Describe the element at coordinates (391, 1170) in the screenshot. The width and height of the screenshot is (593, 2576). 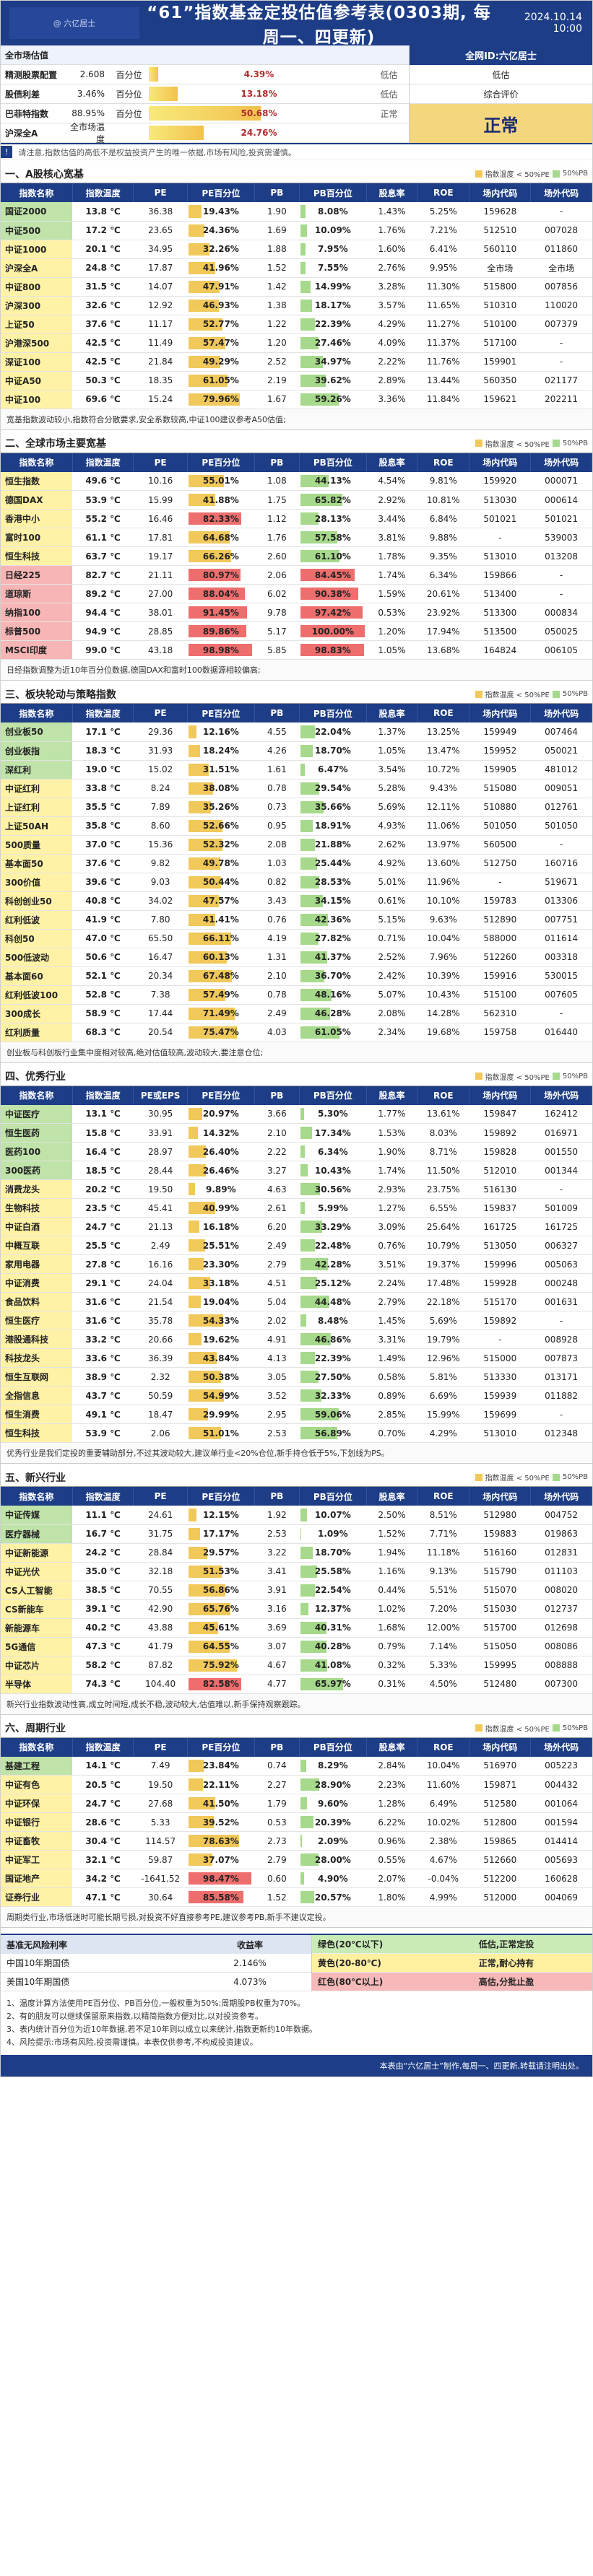
I see `dividend-yield: 1.74%` at that location.